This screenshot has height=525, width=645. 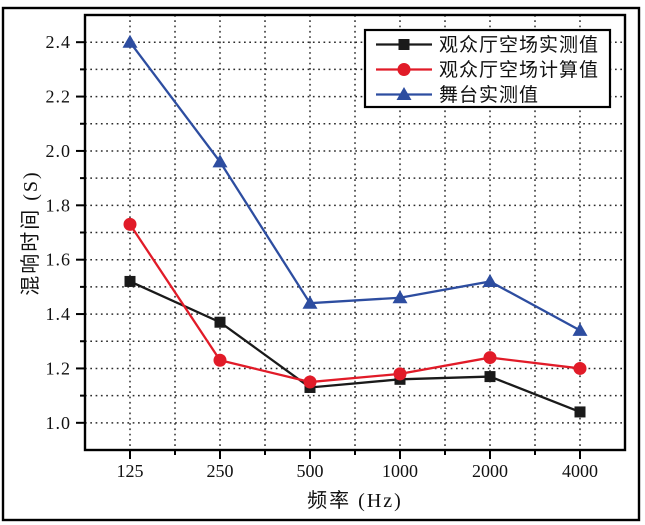 What do you see at coordinates (489, 95) in the screenshot?
I see `legend-label: 舞台实测值` at bounding box center [489, 95].